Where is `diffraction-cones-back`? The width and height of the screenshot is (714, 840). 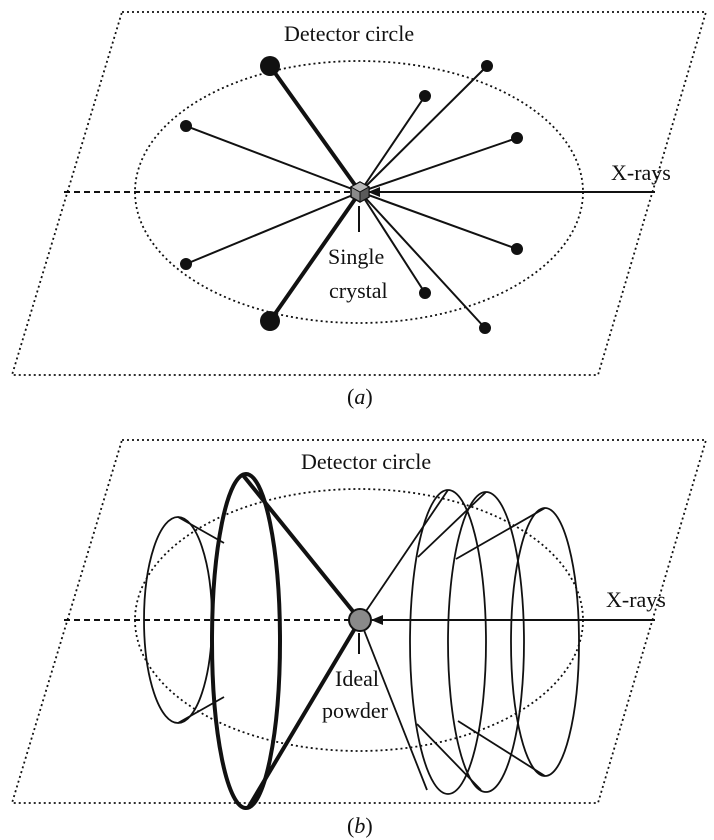
diffraction-cones-back is located at coordinates (252, 641).